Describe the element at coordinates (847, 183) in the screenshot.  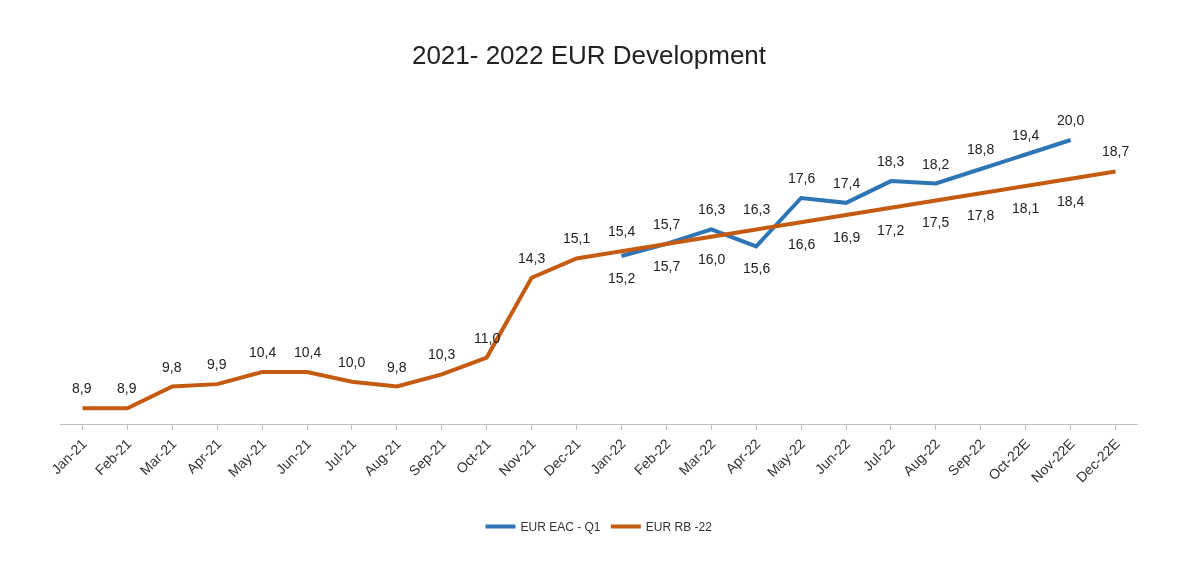
I see `data-label: 17,4` at that location.